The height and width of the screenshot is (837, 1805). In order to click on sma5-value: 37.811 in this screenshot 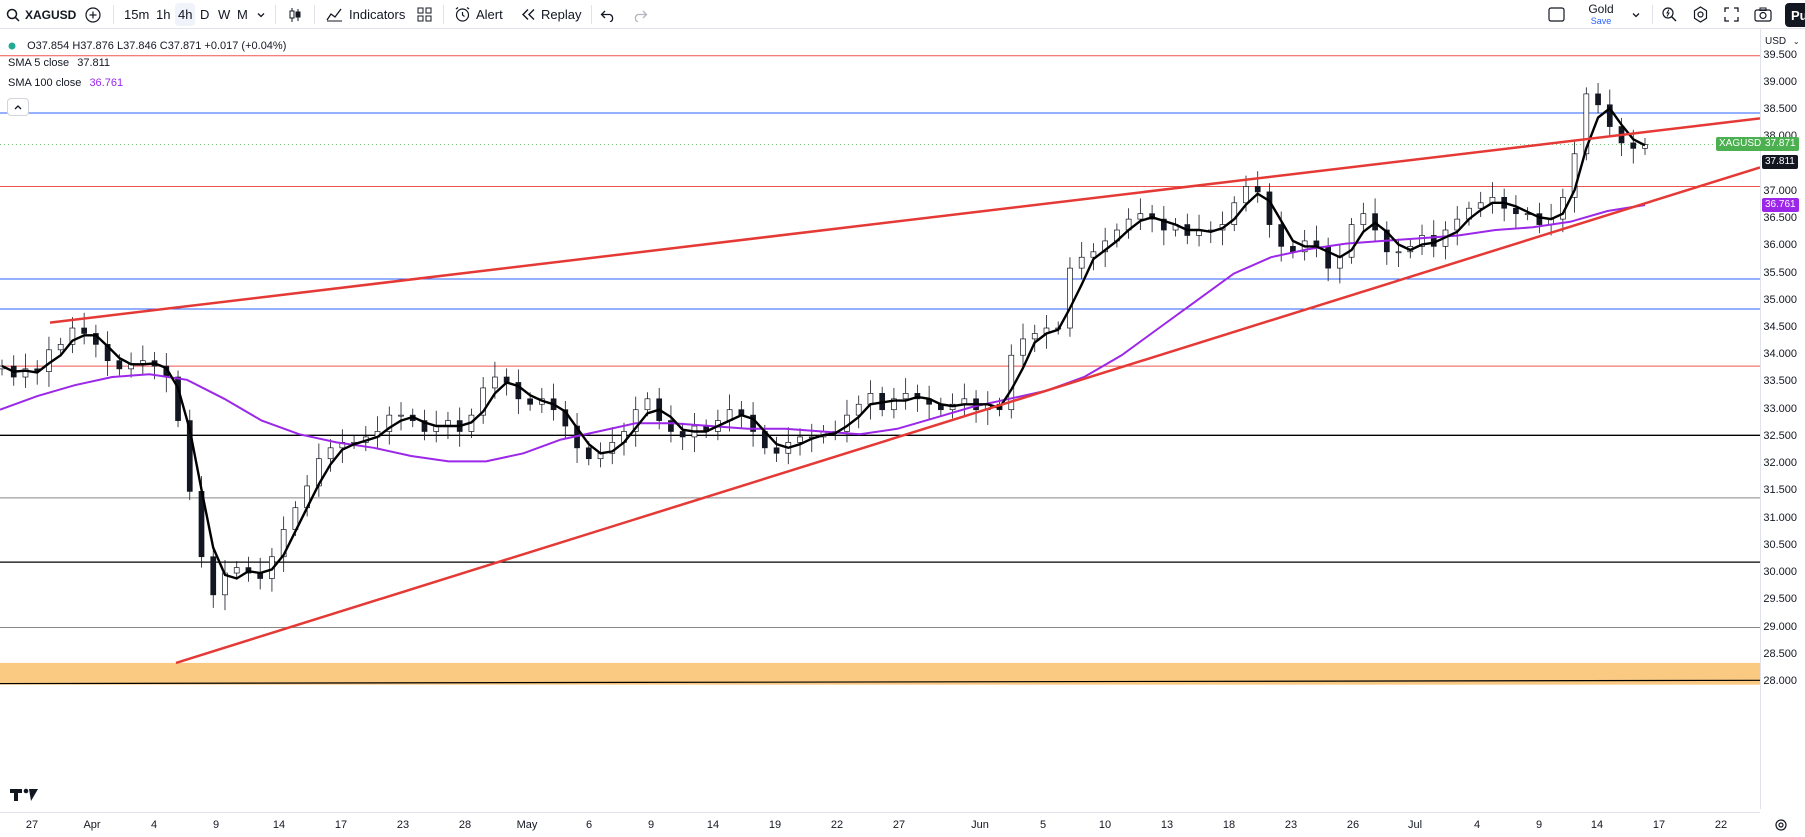, I will do `click(94, 63)`.